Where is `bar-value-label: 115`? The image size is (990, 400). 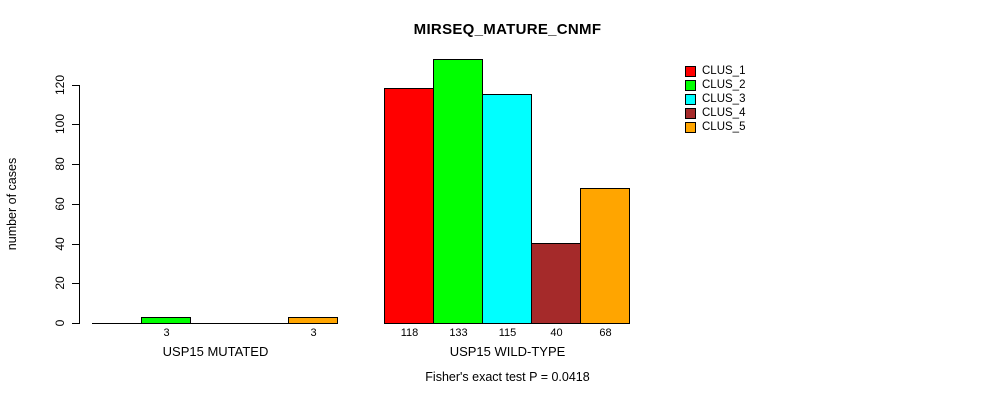
bar-value-label: 115 is located at coordinates (507, 333).